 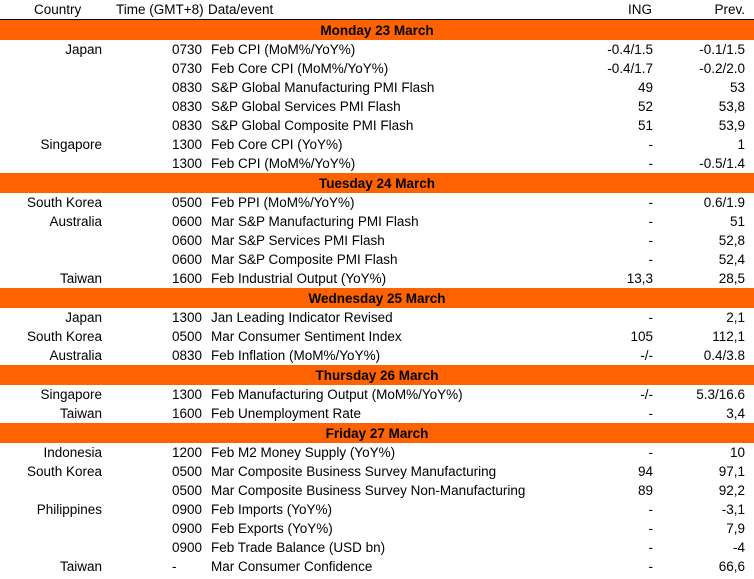 What do you see at coordinates (641, 336) in the screenshot?
I see `ing-forecast-cell: 105` at bounding box center [641, 336].